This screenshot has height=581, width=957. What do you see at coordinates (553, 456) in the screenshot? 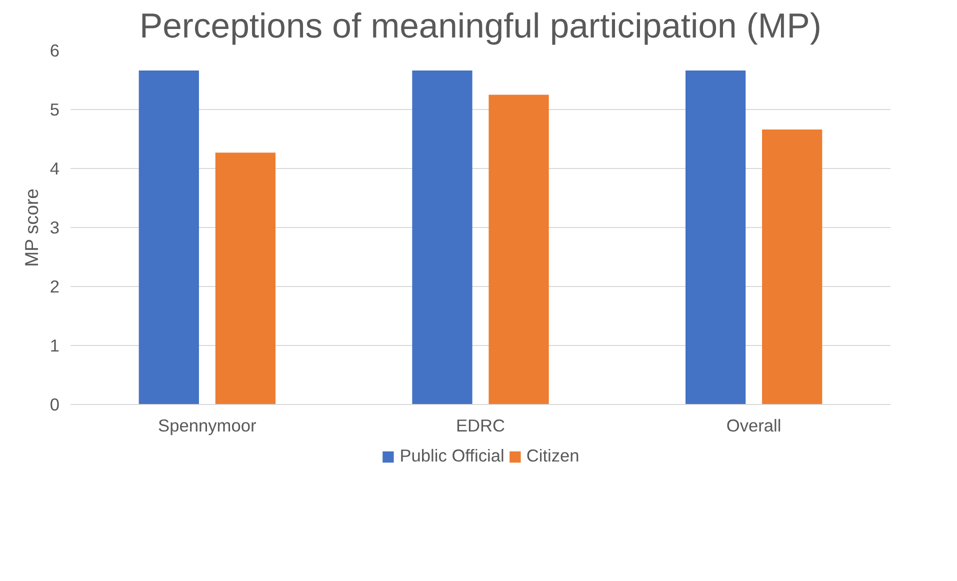
I see `legend-label: Citizen` at bounding box center [553, 456].